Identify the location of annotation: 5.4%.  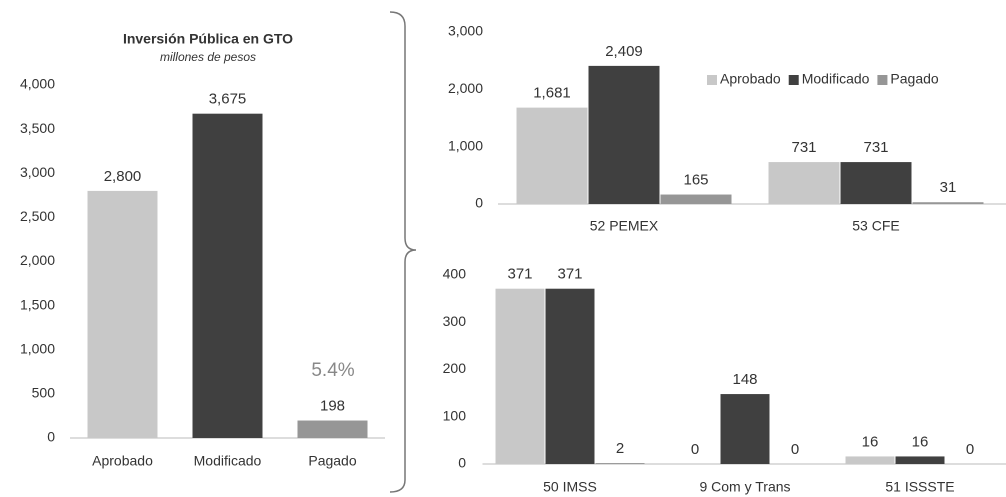
(332, 370).